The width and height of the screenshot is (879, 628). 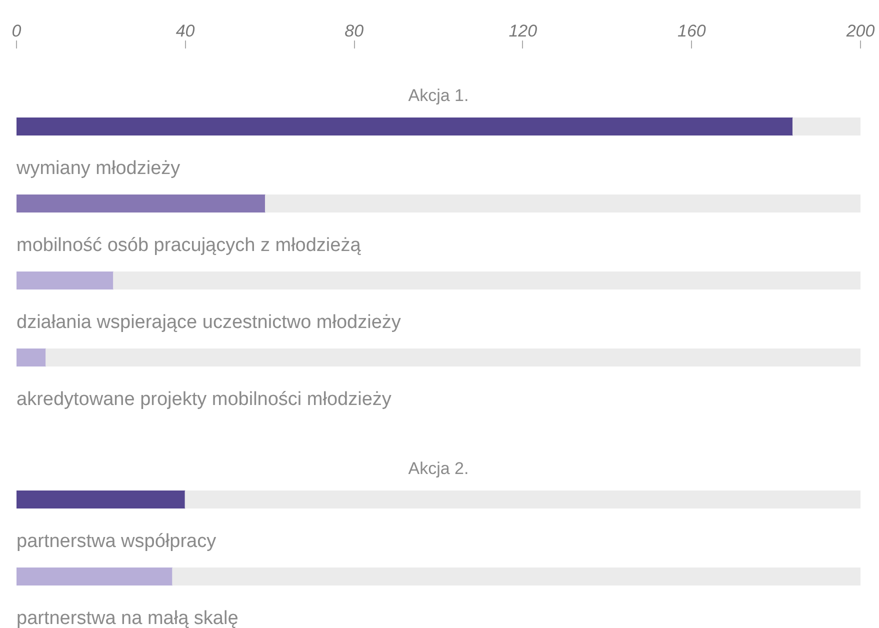 I want to click on category-label: akredytowane projekty mobilności młodzieży, so click(x=204, y=399).